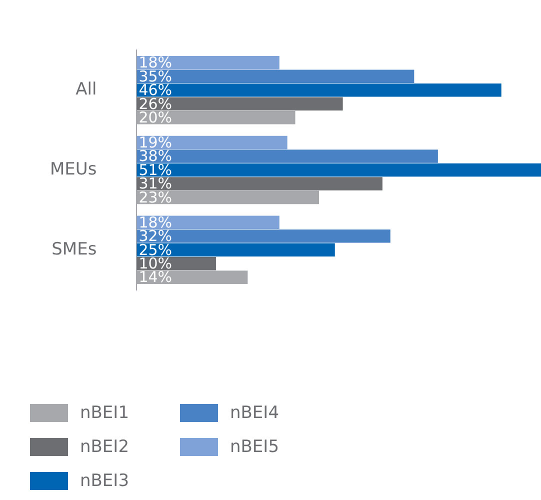 The height and width of the screenshot is (500, 541). What do you see at coordinates (255, 447) in the screenshot?
I see `legend-label: nBEI5` at bounding box center [255, 447].